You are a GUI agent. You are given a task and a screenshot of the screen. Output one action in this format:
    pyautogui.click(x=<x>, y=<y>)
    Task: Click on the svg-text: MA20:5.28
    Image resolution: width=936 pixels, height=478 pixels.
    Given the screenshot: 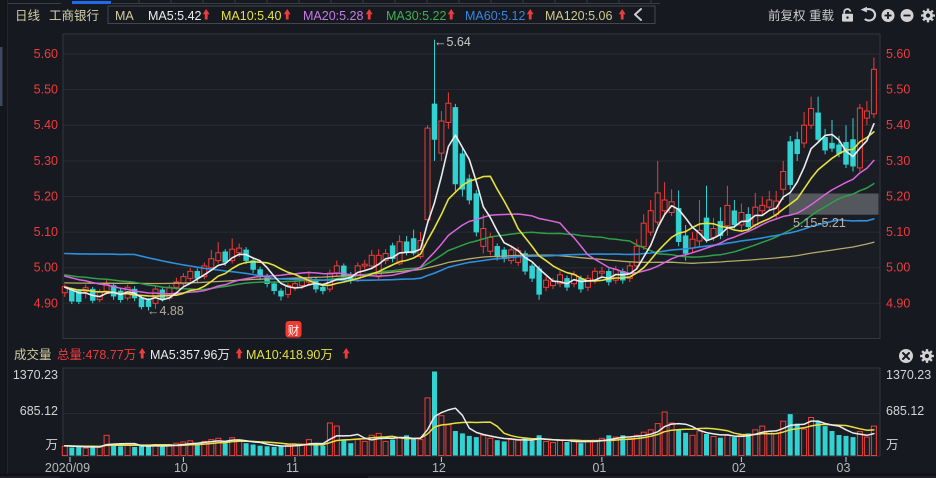 What is the action you would take?
    pyautogui.click(x=333, y=16)
    